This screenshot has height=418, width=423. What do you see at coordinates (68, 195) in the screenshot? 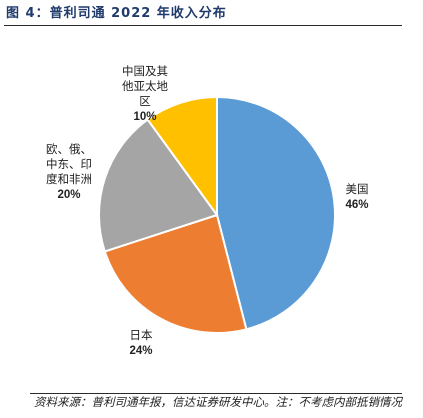
I see `slice-value-label-2: 20%` at bounding box center [68, 195].